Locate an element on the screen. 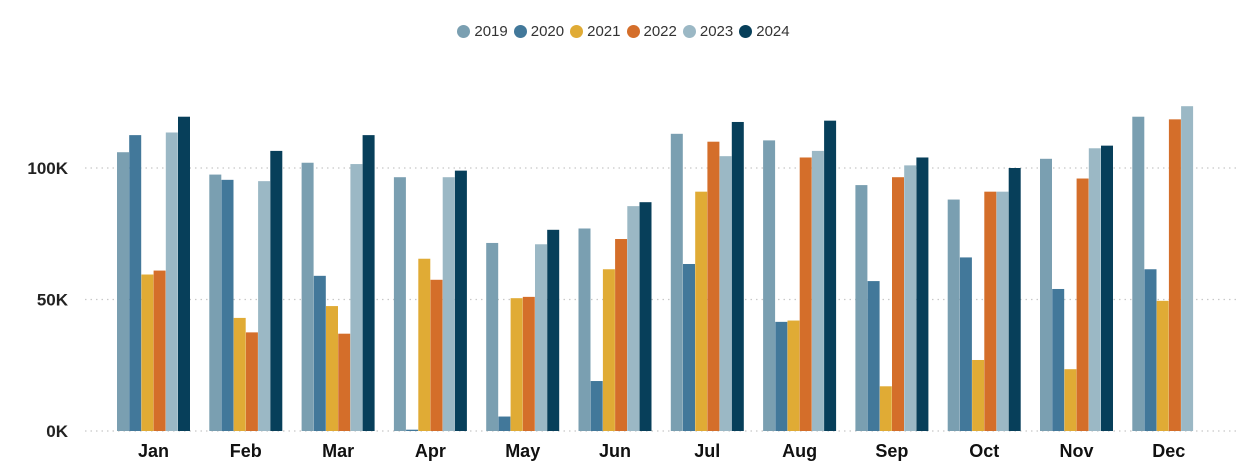 The width and height of the screenshot is (1247, 461). bar-apr-2023 is located at coordinates (448, 304).